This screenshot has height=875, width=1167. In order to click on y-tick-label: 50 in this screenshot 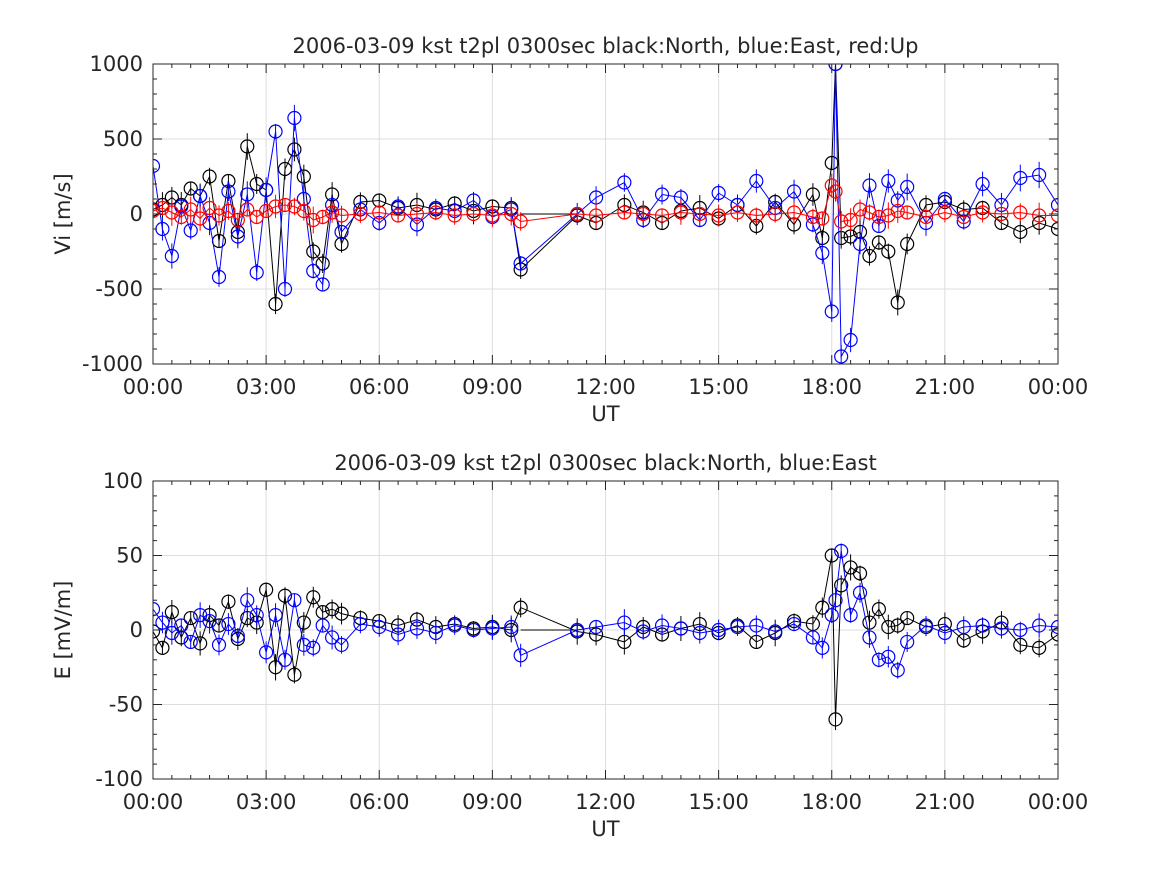, I will do `click(129, 556)`.